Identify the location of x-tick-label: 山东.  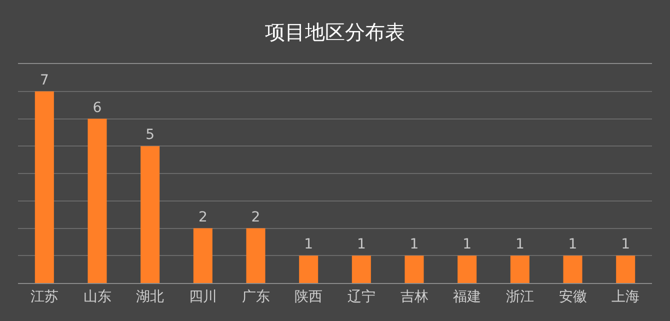
(97, 296).